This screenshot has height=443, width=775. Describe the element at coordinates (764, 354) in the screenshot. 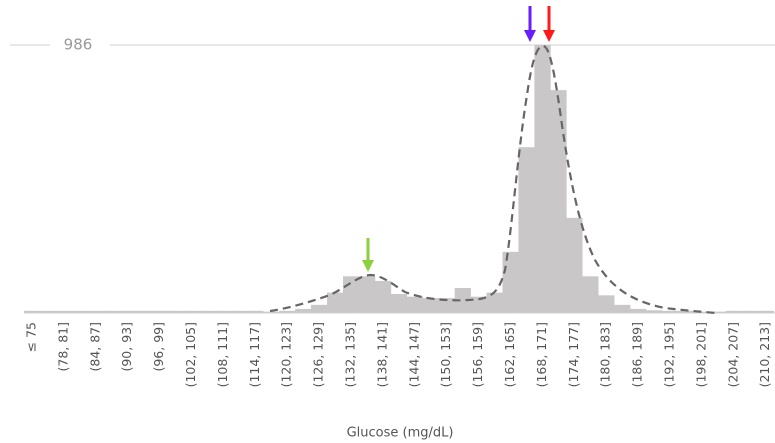

I see `x-tick-label: (210, 213]` at that location.